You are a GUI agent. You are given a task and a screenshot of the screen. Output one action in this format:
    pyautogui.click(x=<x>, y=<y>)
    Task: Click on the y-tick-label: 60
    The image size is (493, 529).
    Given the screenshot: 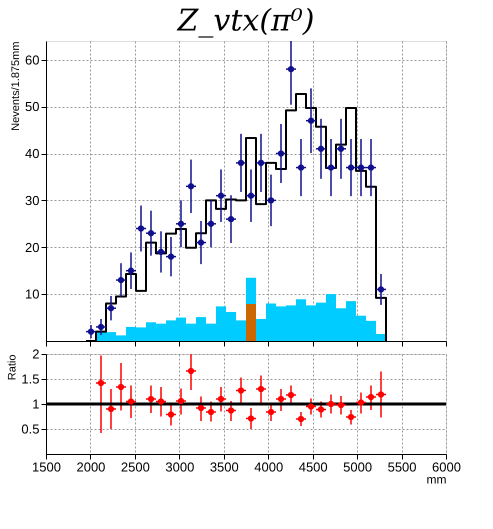 What is the action you would take?
    pyautogui.click(x=32, y=60)
    